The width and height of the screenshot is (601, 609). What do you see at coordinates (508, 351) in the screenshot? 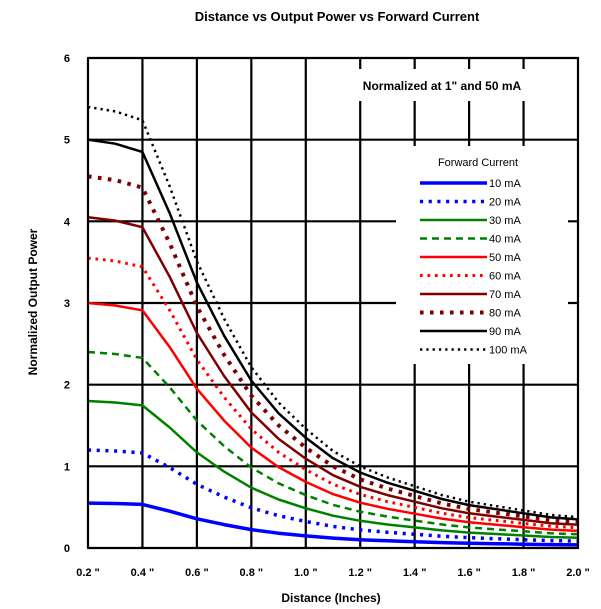
I see `legend-label: 100 mA` at bounding box center [508, 351].